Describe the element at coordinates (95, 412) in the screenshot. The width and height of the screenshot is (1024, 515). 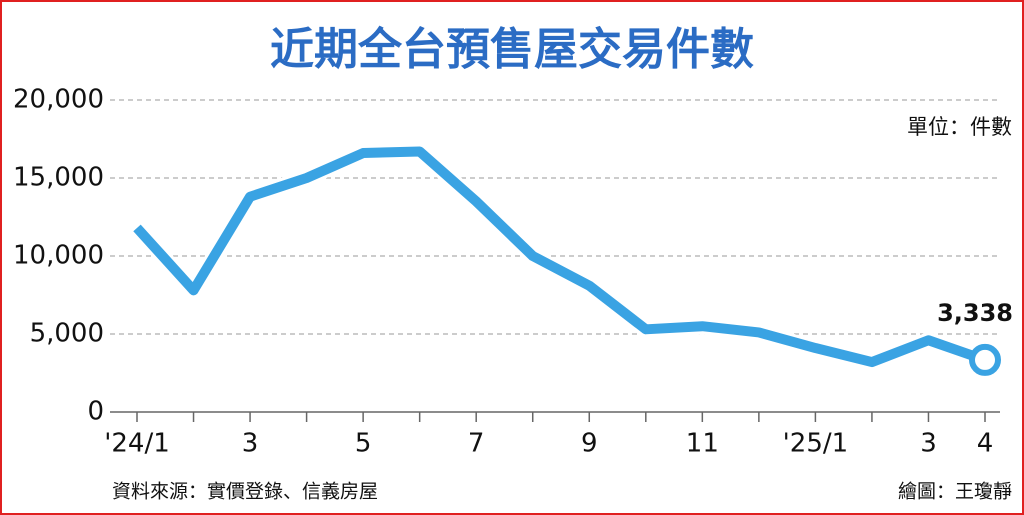
I see `y-tick-label: 0` at that location.